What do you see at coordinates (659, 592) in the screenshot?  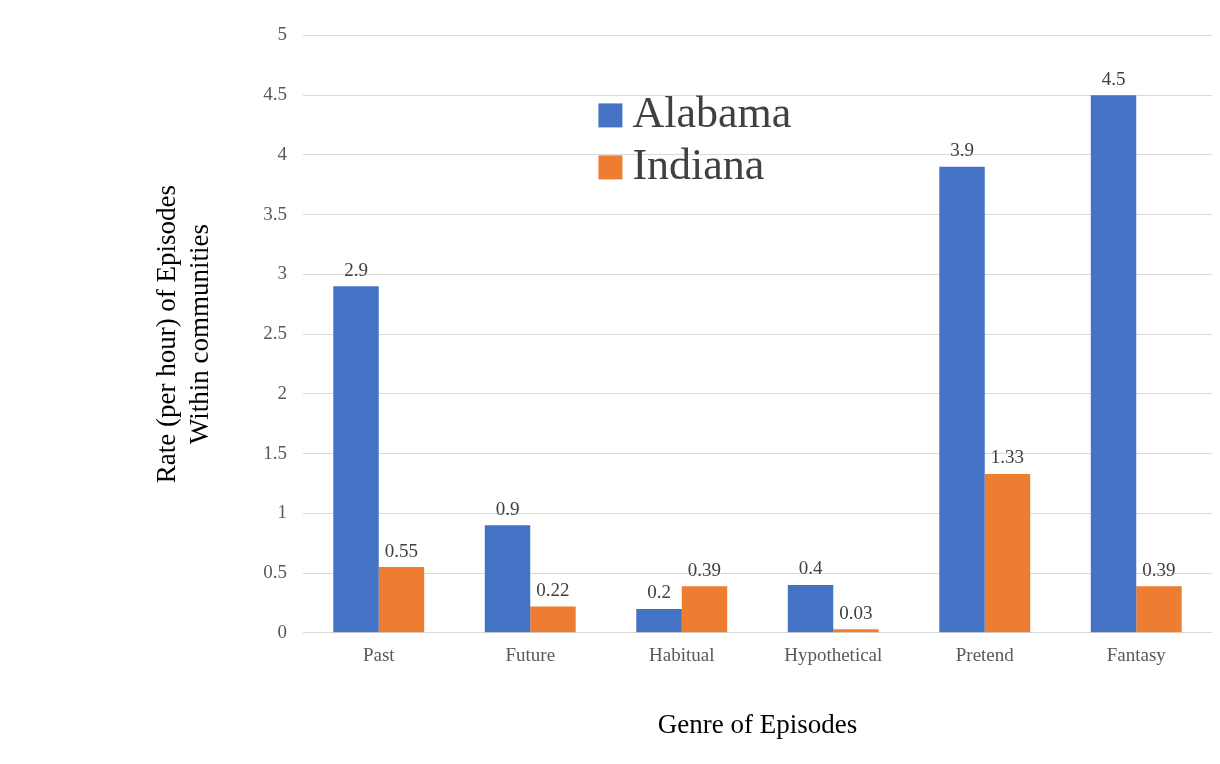 I see `data-label: 0.2` at bounding box center [659, 592].